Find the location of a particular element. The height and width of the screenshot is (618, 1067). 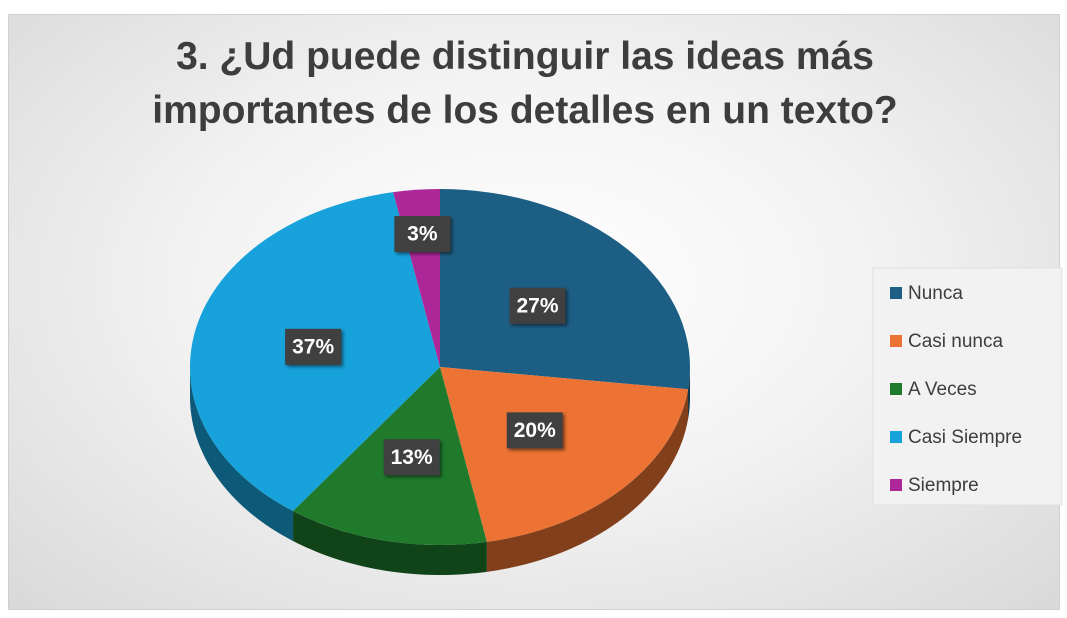

legend-box is located at coordinates (967, 386).